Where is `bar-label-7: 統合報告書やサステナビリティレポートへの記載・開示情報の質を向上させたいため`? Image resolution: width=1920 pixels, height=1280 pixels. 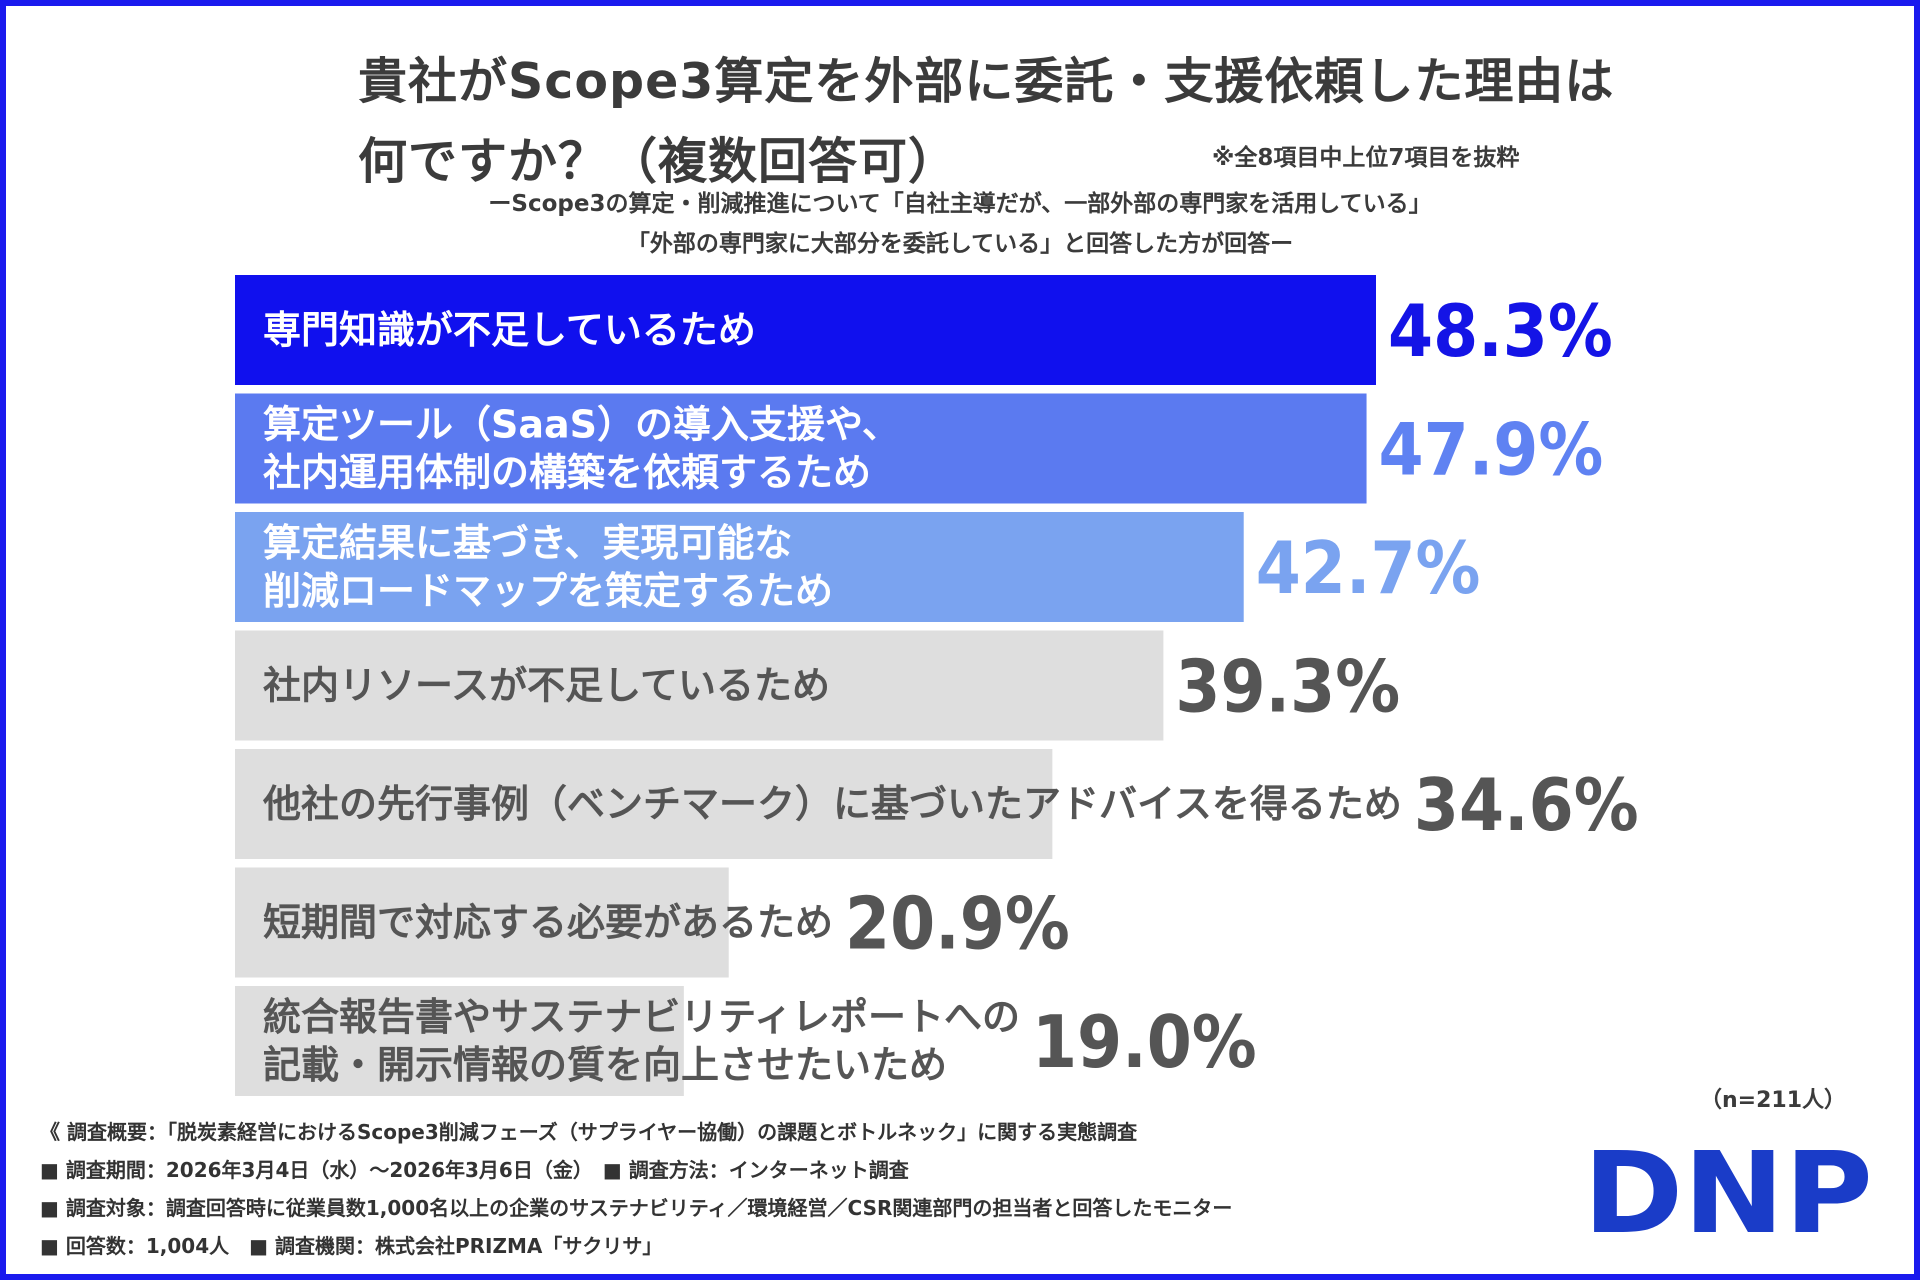
bar-label-7: 統合報告書やサステナビリティレポートへの記載・開示情報の質を向上させたいため is located at coordinates (641, 1041).